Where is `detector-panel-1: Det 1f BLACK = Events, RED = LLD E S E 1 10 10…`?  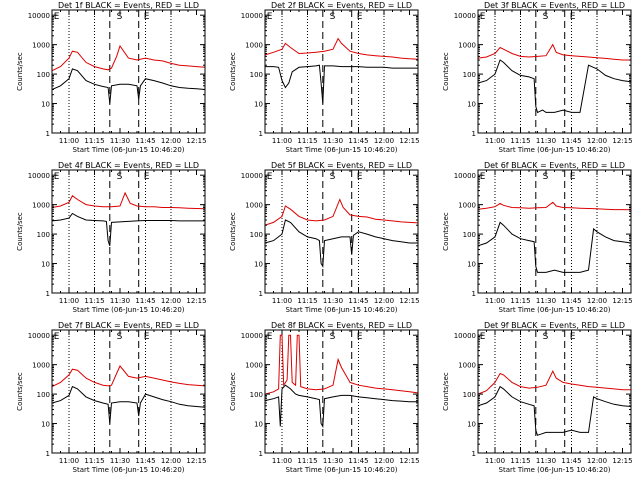 detector-panel-1: Det 1f BLACK = Events, RED = LLD E S E 1 10 10… is located at coordinates (111, 77).